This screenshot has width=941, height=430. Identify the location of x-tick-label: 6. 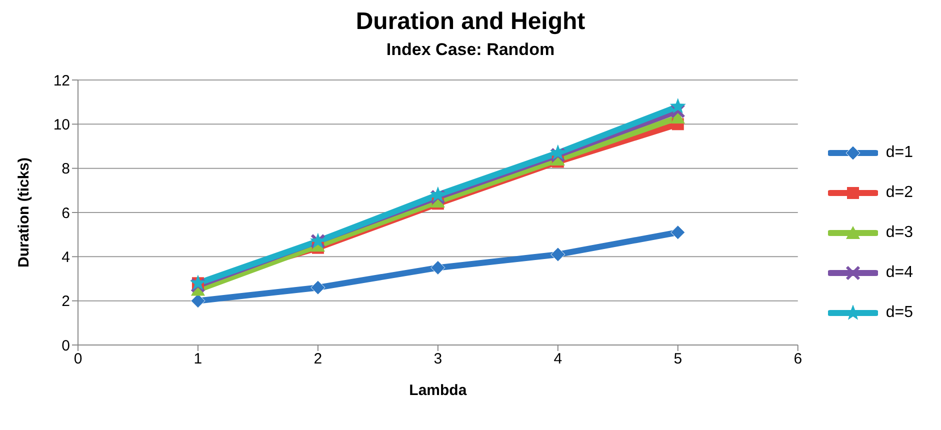
(798, 359).